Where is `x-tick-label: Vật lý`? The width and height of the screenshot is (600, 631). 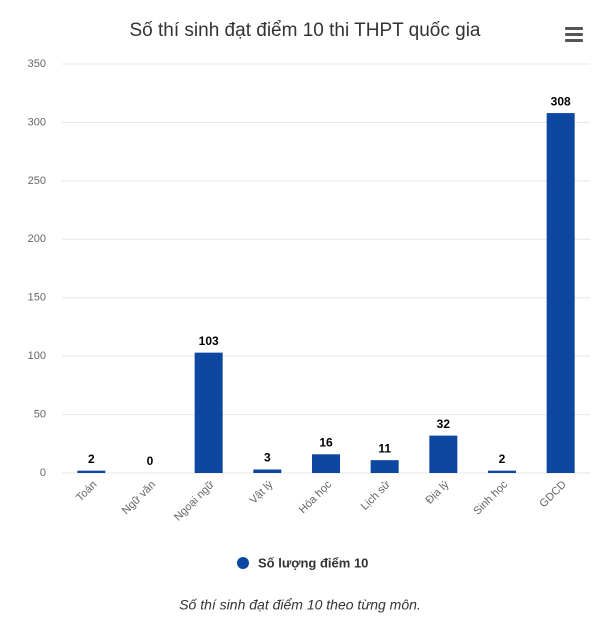 x-tick-label: Vật lý is located at coordinates (262, 492).